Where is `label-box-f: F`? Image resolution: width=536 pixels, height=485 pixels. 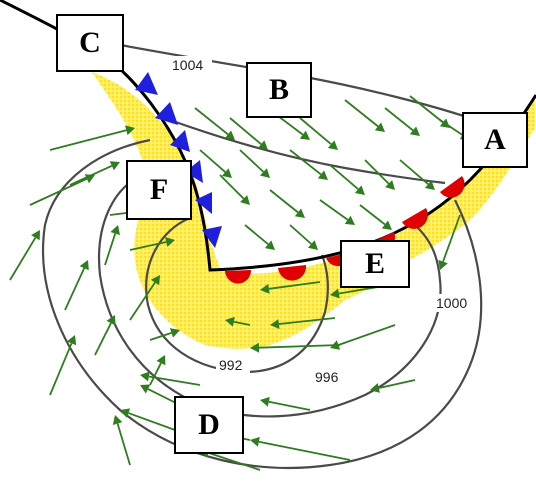 label-box-f: F is located at coordinates (159, 190).